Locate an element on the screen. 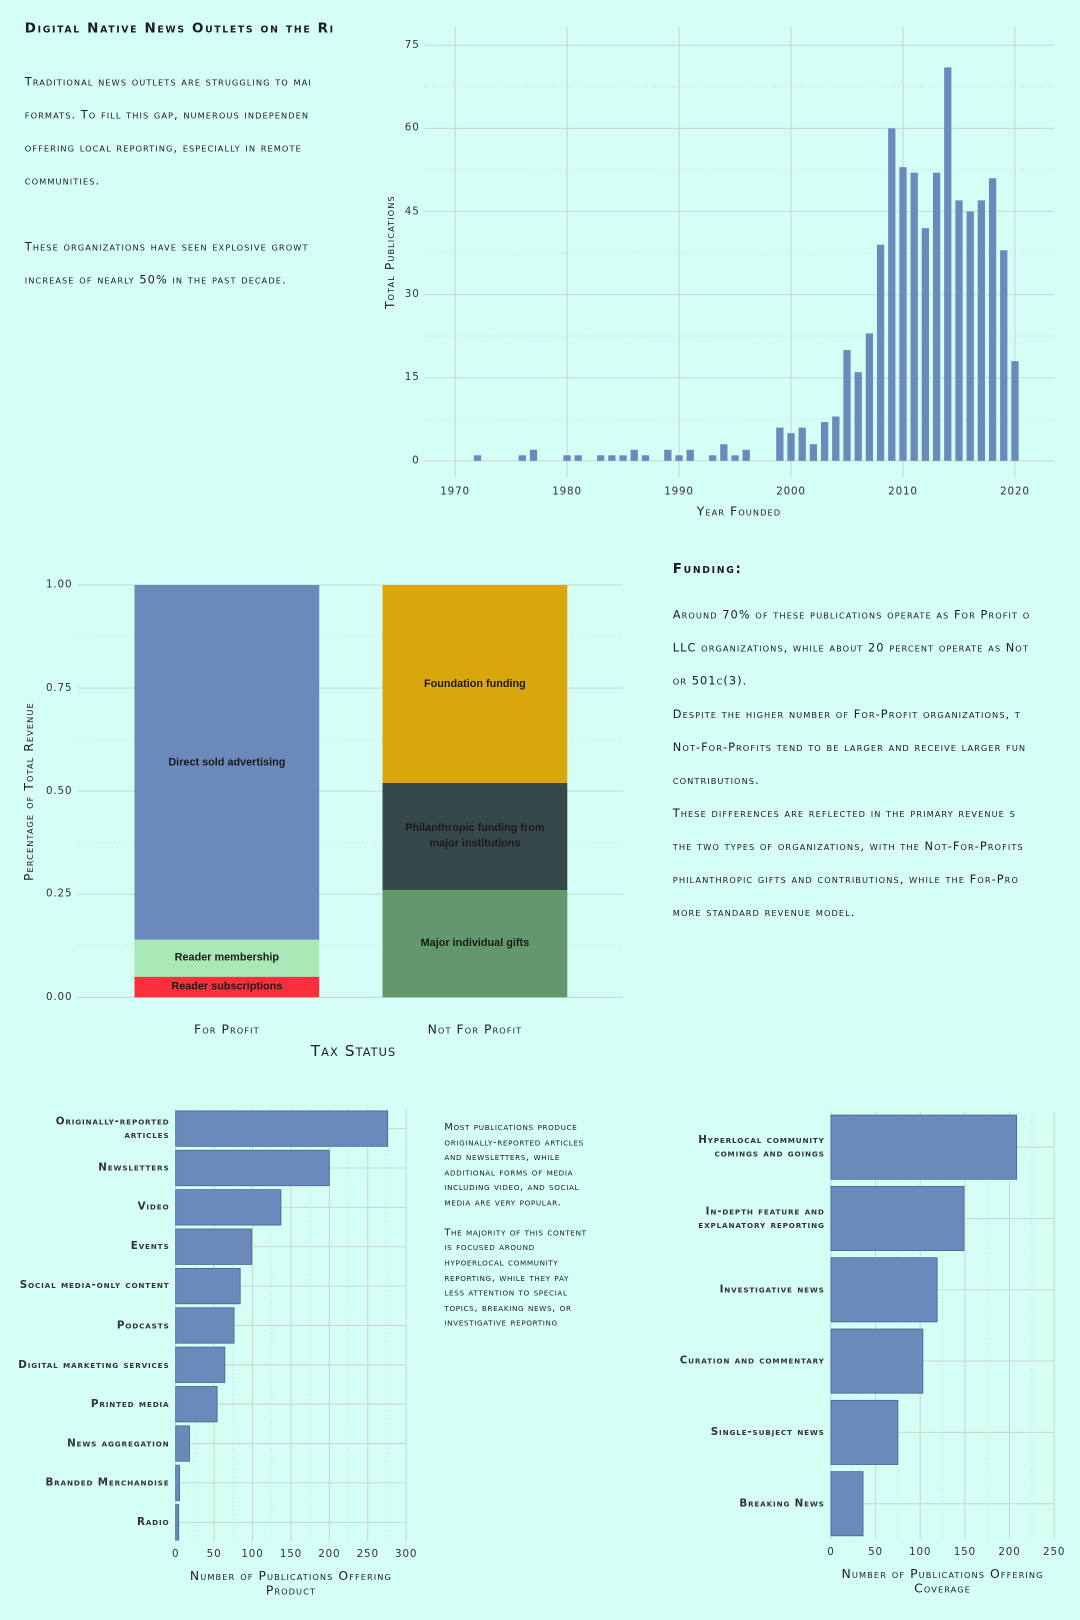 Image resolution: width=1080 pixels, height=1620 pixels. category-label: Social media-only content is located at coordinates (94, 1286).